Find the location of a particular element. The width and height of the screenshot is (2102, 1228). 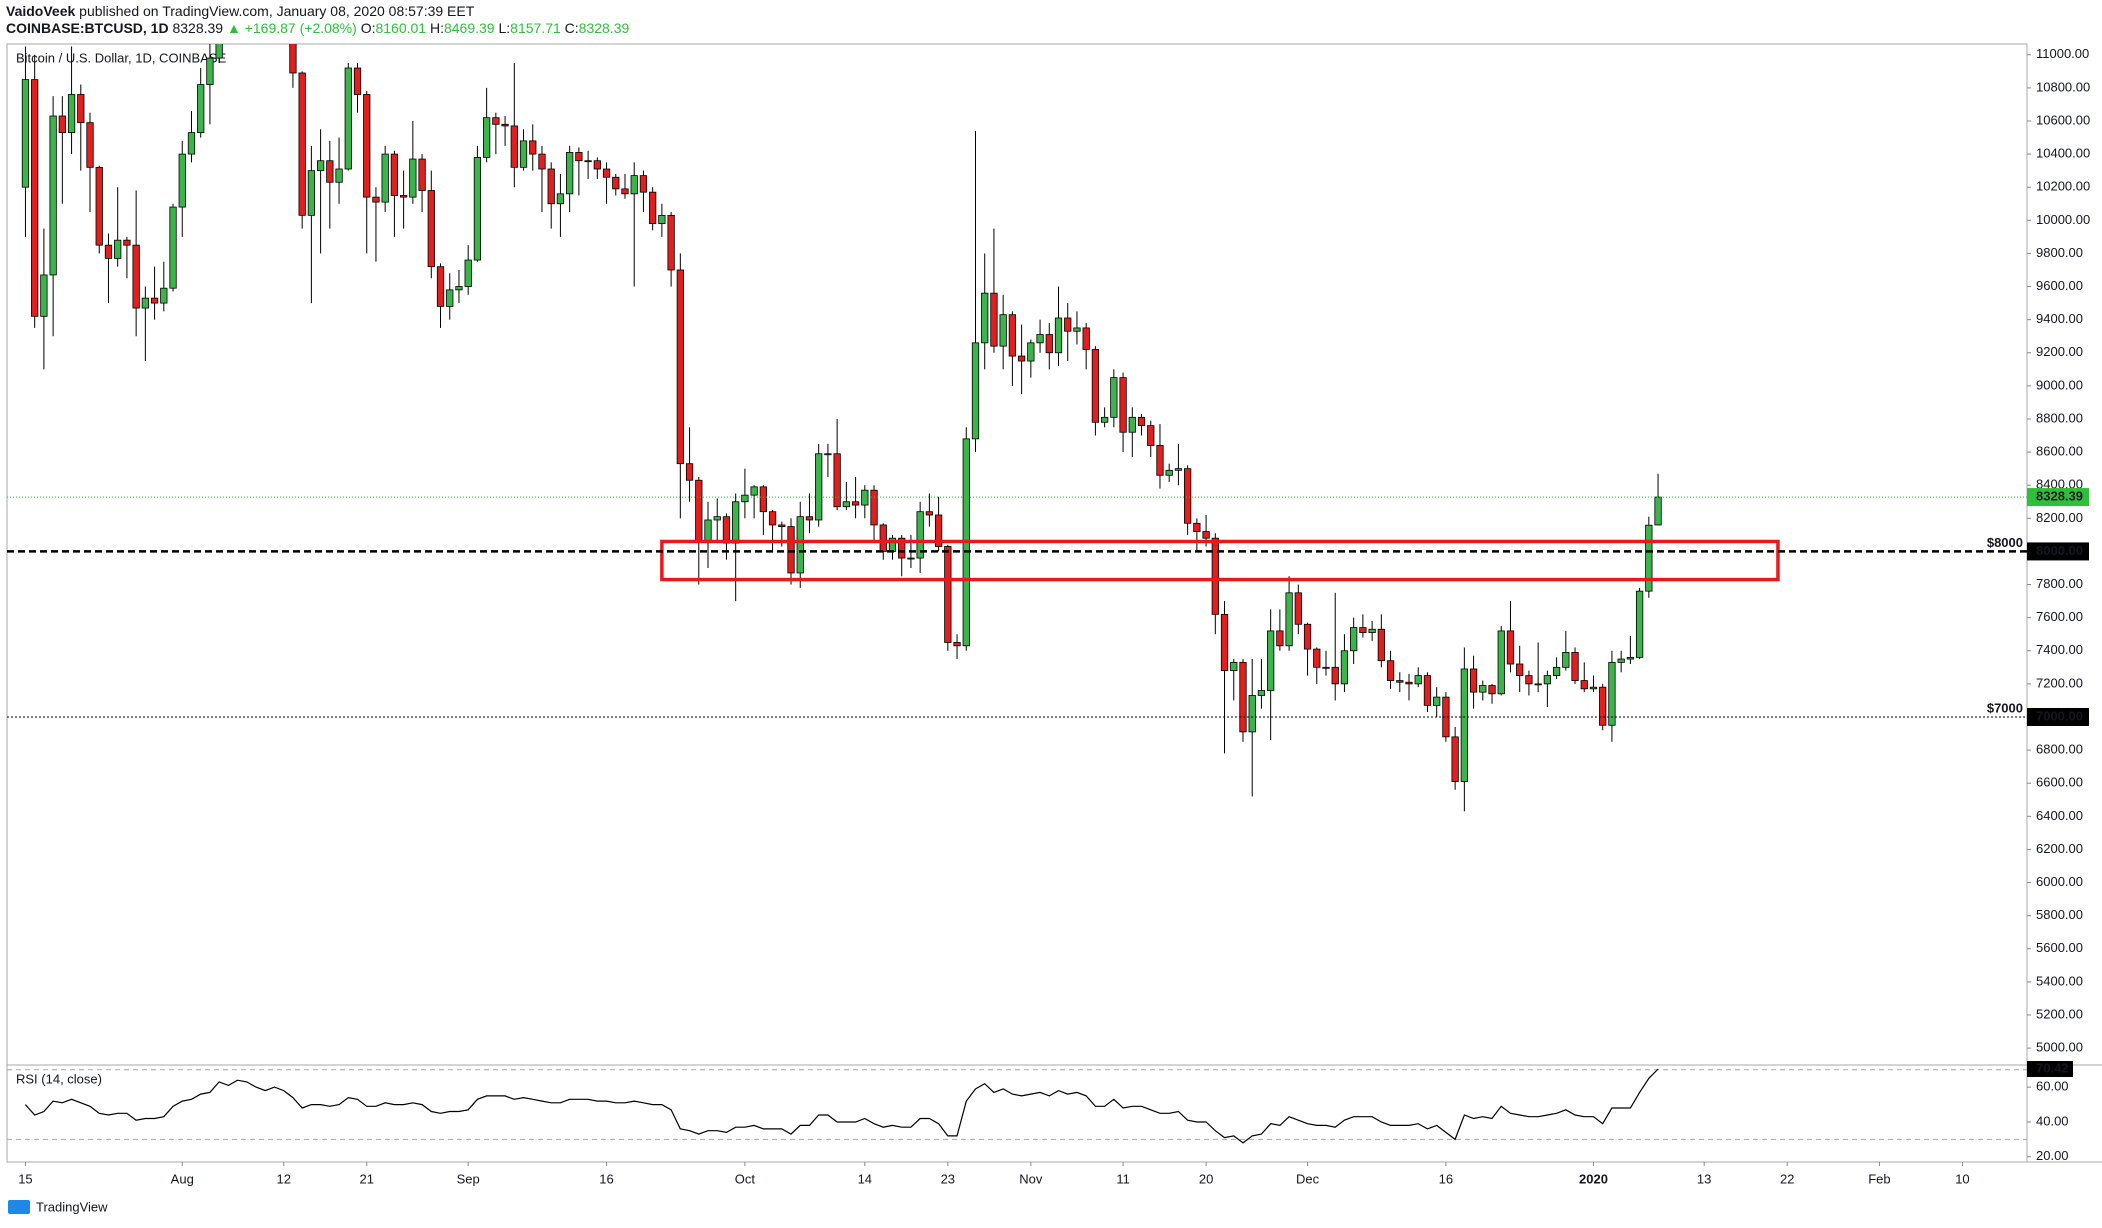

rsi-line is located at coordinates (841, 1106).